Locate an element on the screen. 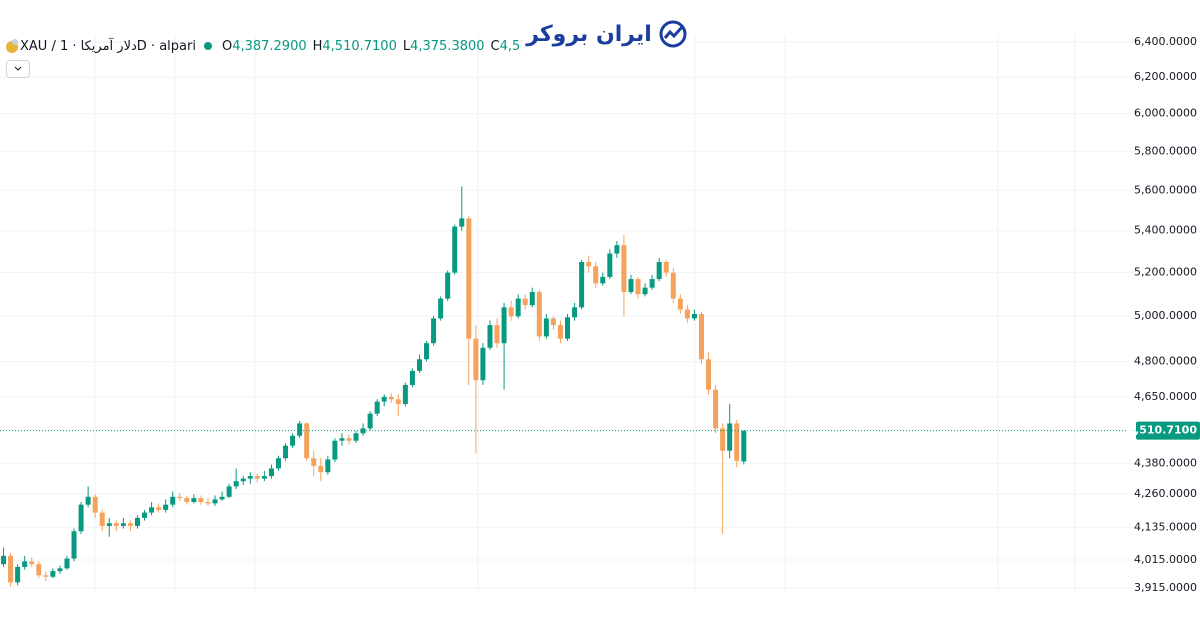 The width and height of the screenshot is (1200, 632). collapse-button is located at coordinates (18, 69).